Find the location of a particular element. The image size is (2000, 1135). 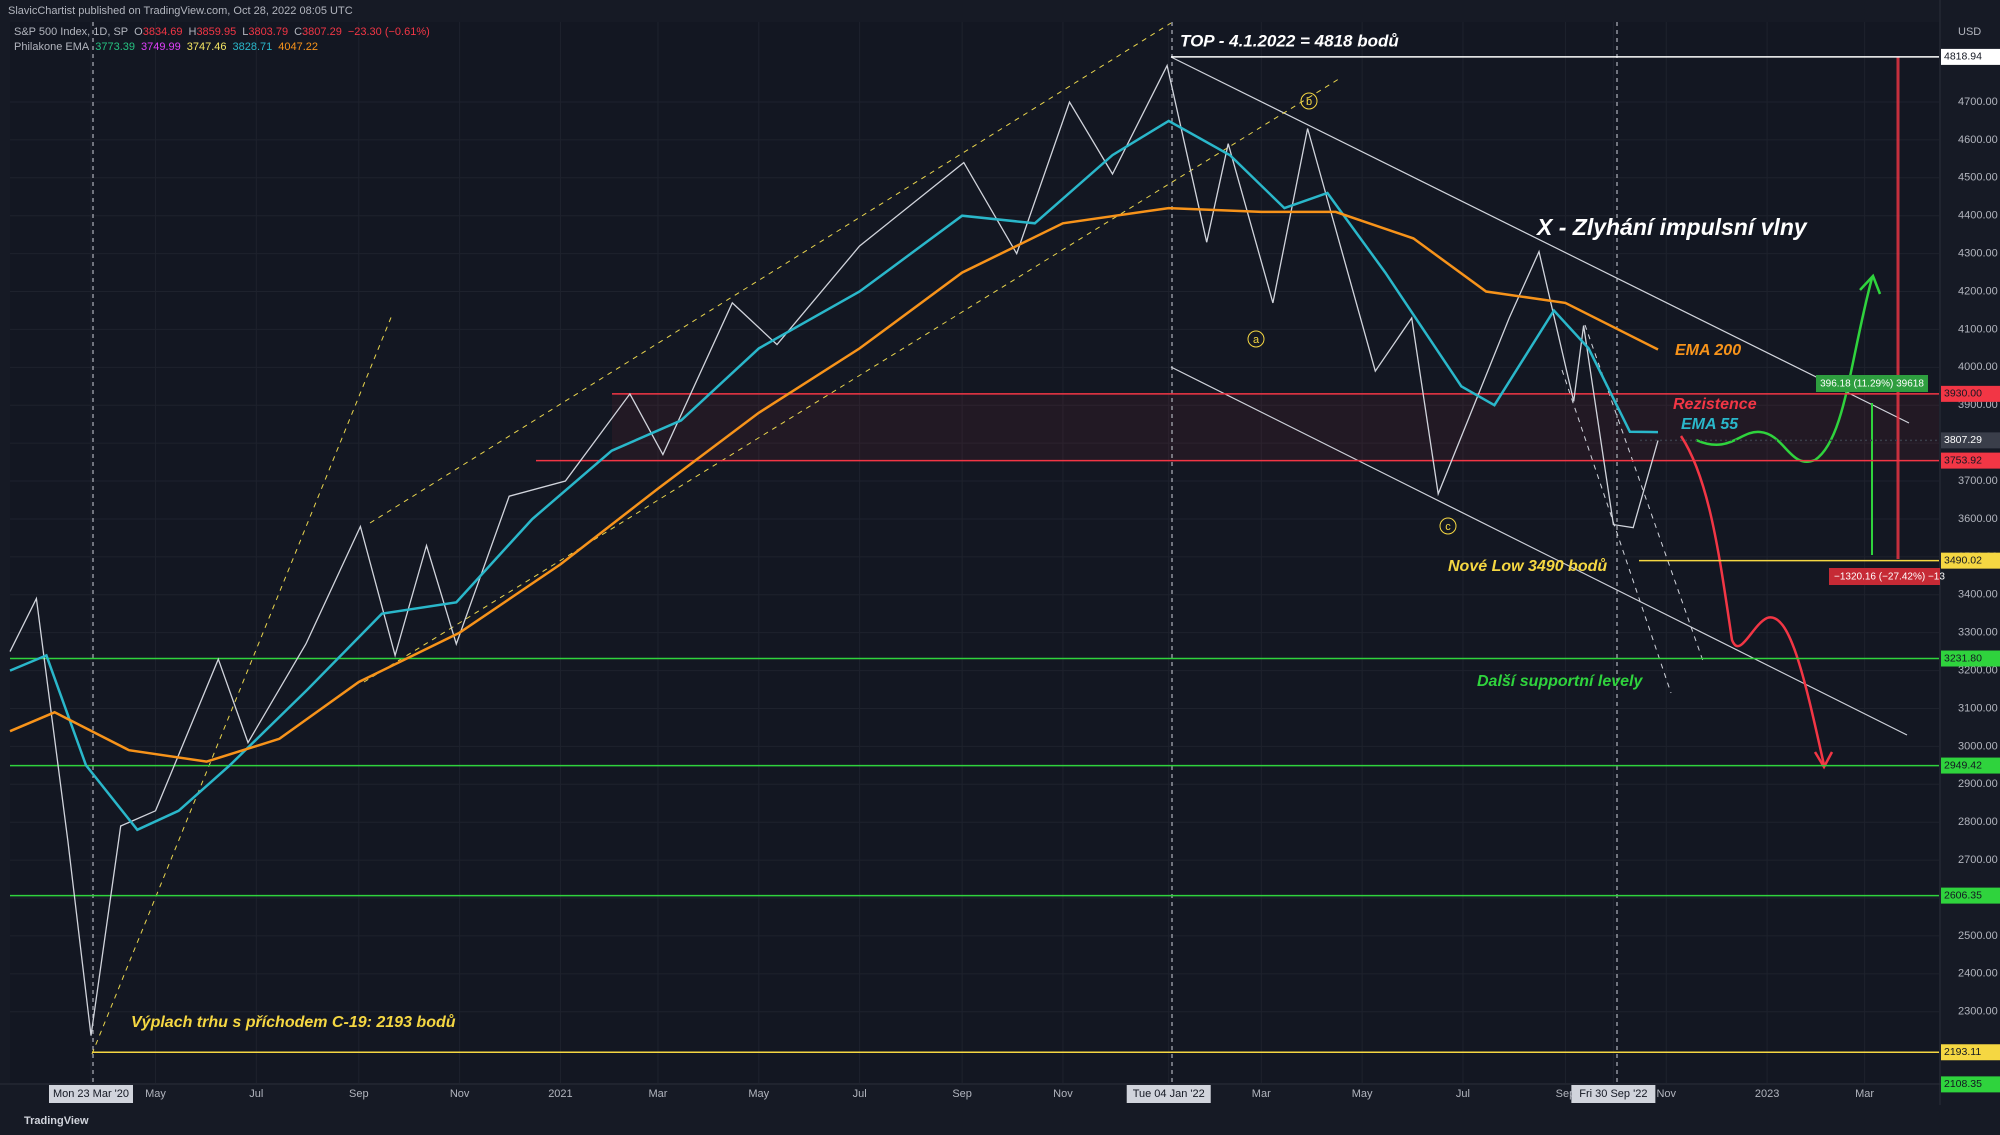

x-tick-label: Tue 04 Jan '22 is located at coordinates (1169, 1094).